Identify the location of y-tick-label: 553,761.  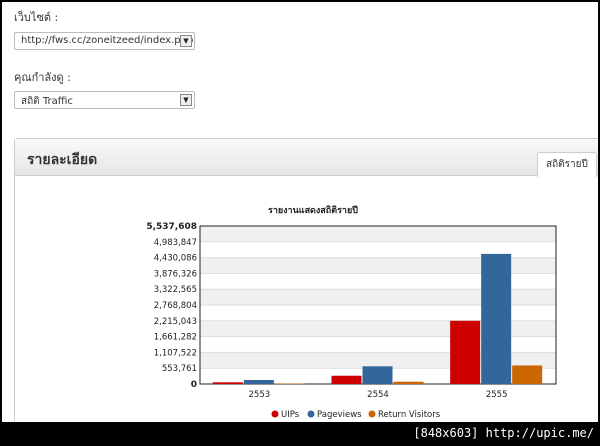
(179, 369).